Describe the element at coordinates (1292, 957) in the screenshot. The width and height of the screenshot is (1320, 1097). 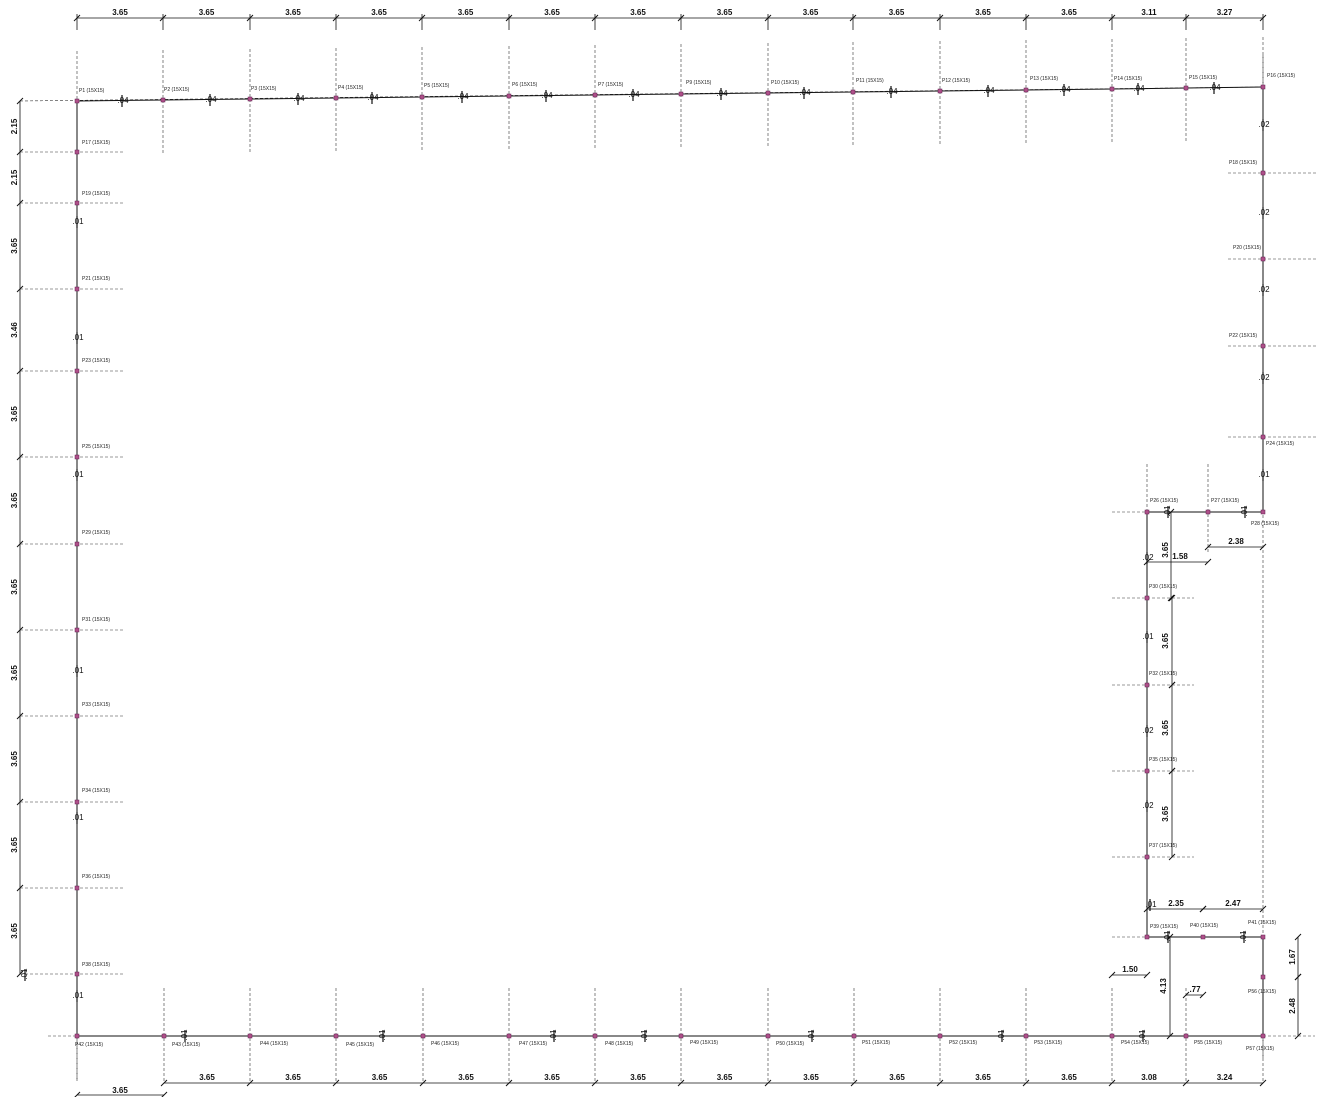
I see `detail-dimension: 1.67` at that location.